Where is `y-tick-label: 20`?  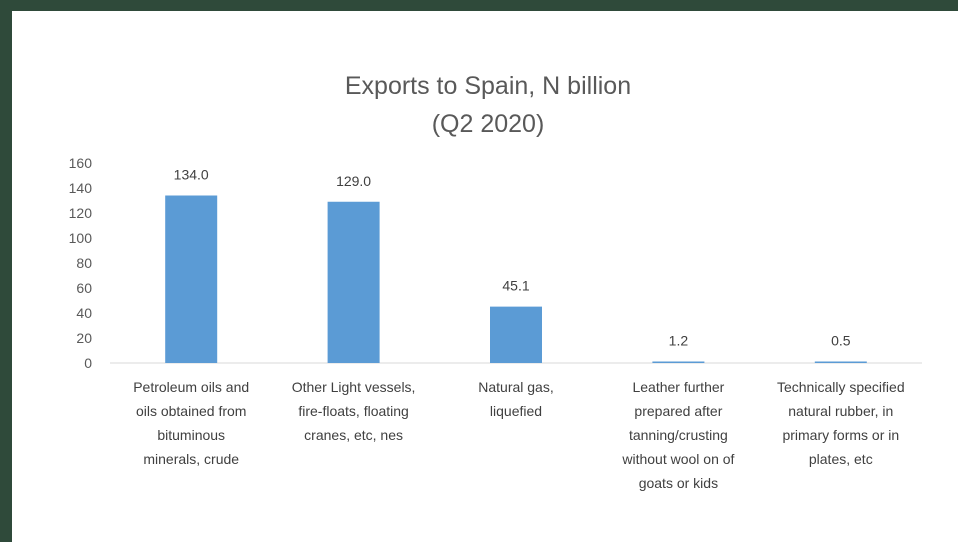 y-tick-label: 20 is located at coordinates (84, 338).